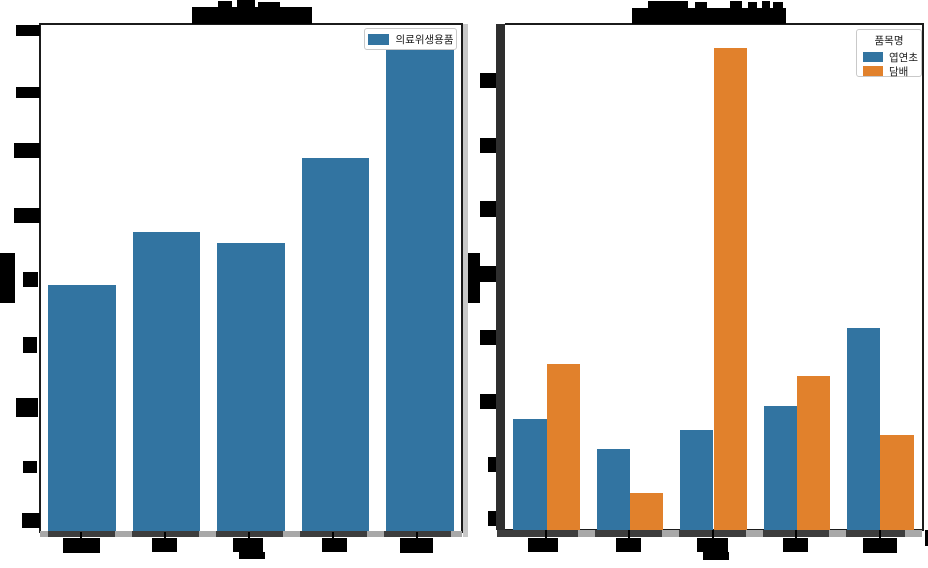 Image resolution: width=928 pixels, height=568 pixels. What do you see at coordinates (926, 538) in the screenshot?
I see `corner-artifact` at bounding box center [926, 538].